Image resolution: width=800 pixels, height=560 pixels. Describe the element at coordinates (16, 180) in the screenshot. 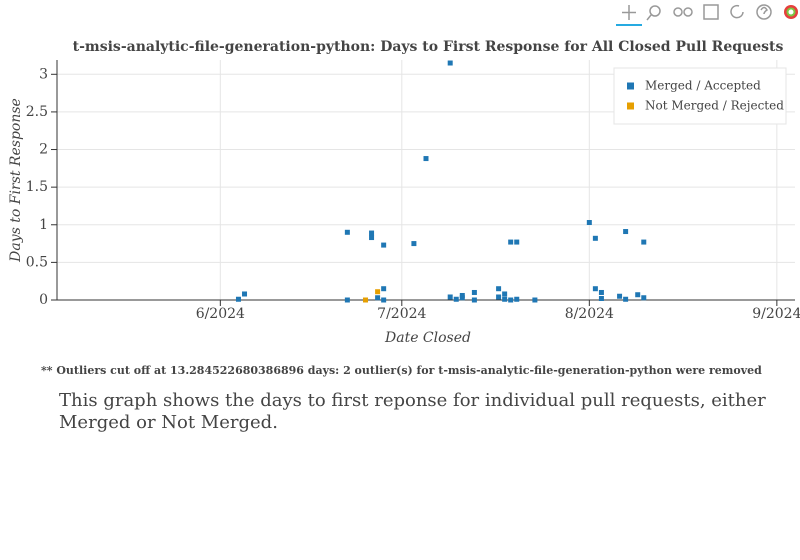

I see `y-axis-title: Days to First Response` at that location.